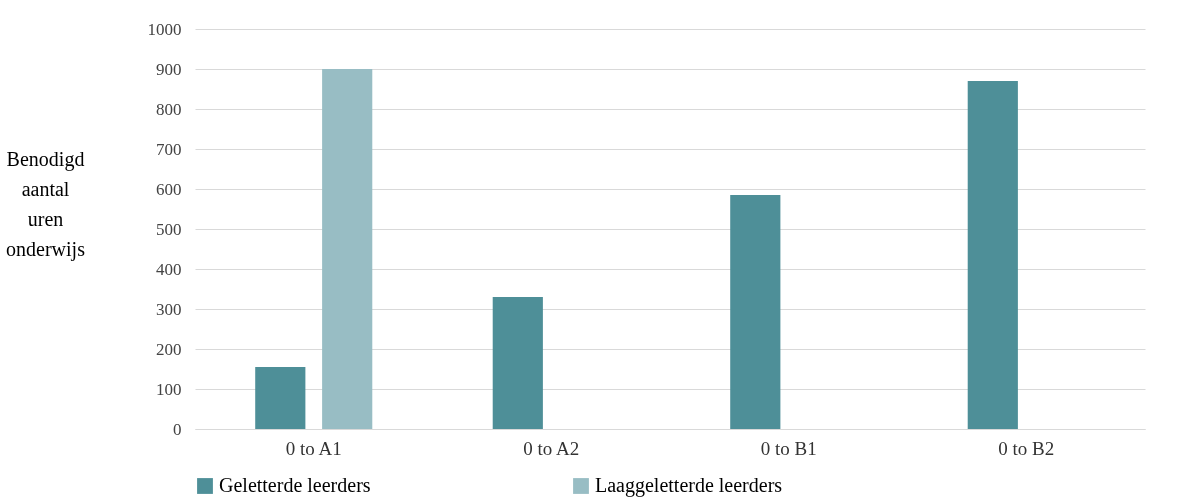 This screenshot has width=1187, height=504. I want to click on y-tick-label: 300, so click(169, 309).